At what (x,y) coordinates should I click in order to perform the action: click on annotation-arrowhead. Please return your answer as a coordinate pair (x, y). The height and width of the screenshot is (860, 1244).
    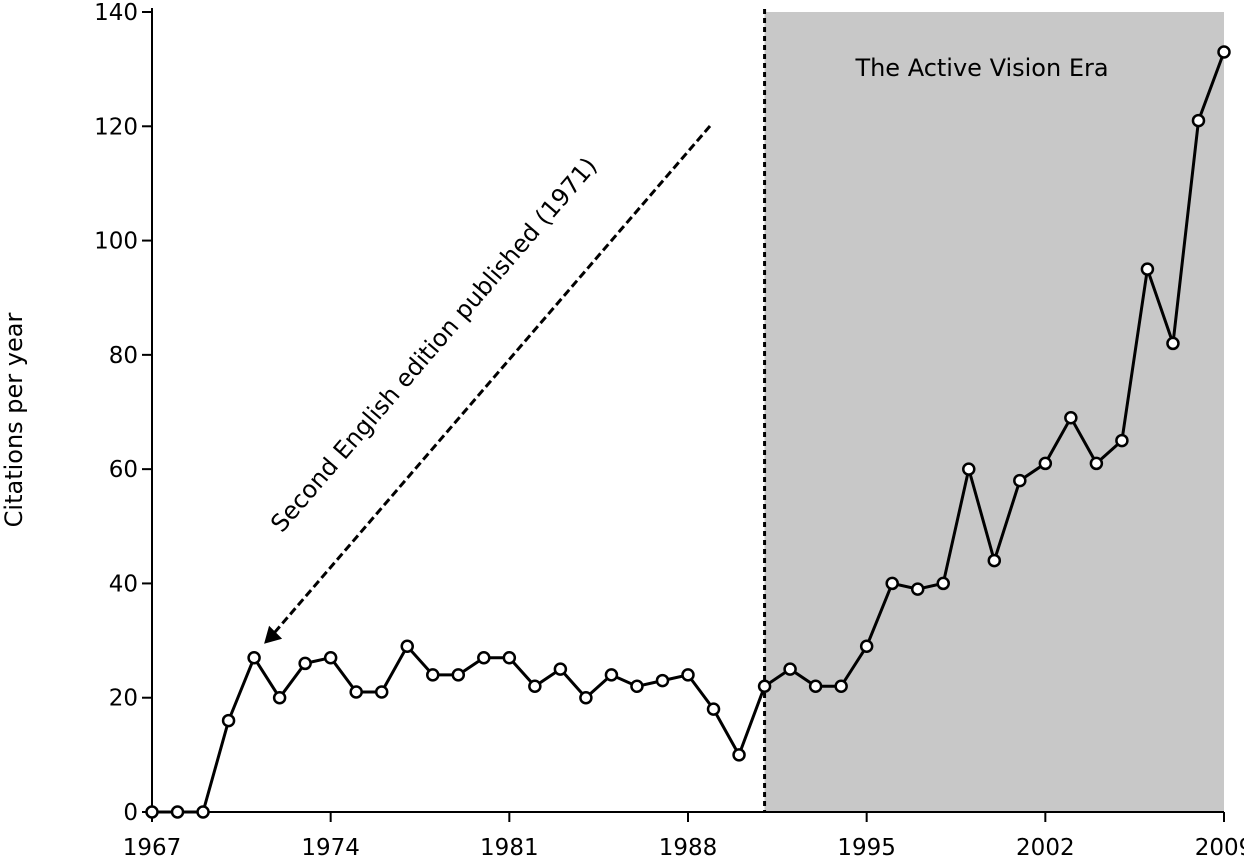
    Looking at the image, I should click on (273, 634).